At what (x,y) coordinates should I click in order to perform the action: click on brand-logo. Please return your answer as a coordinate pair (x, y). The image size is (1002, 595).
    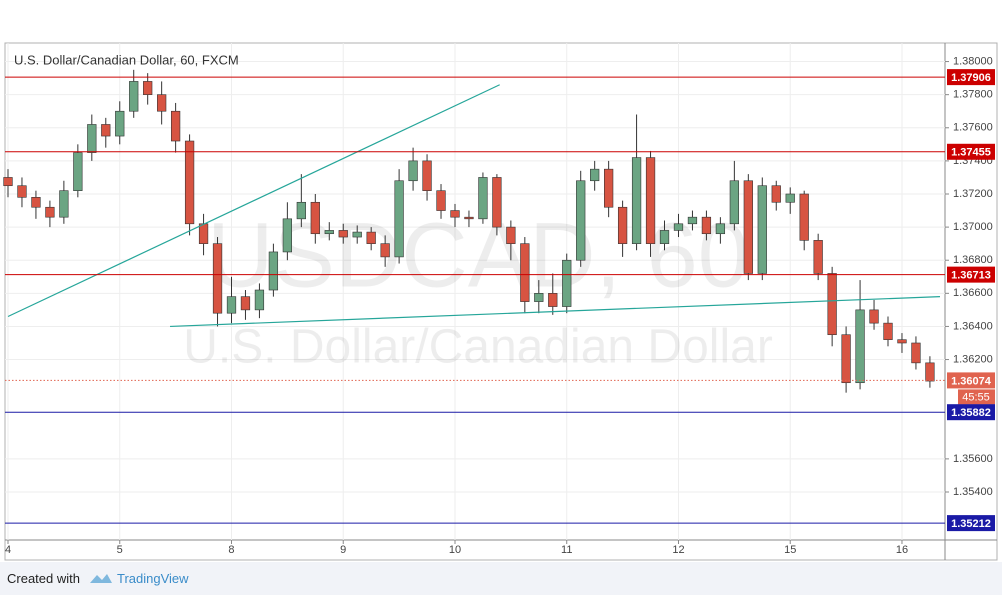
    Looking at the image, I should click on (101, 578).